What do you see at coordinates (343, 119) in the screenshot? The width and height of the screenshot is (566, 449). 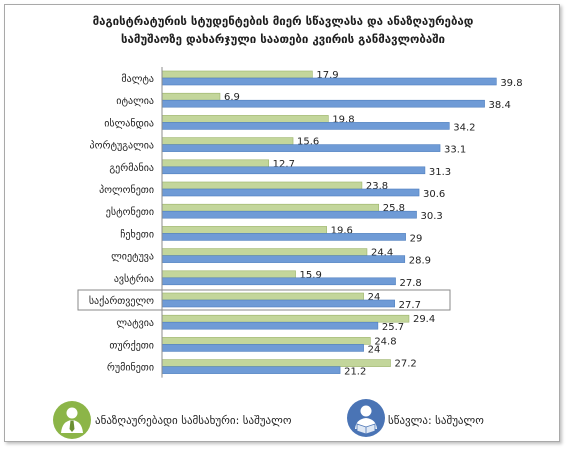 I see `value-label-work: 19.8` at bounding box center [343, 119].